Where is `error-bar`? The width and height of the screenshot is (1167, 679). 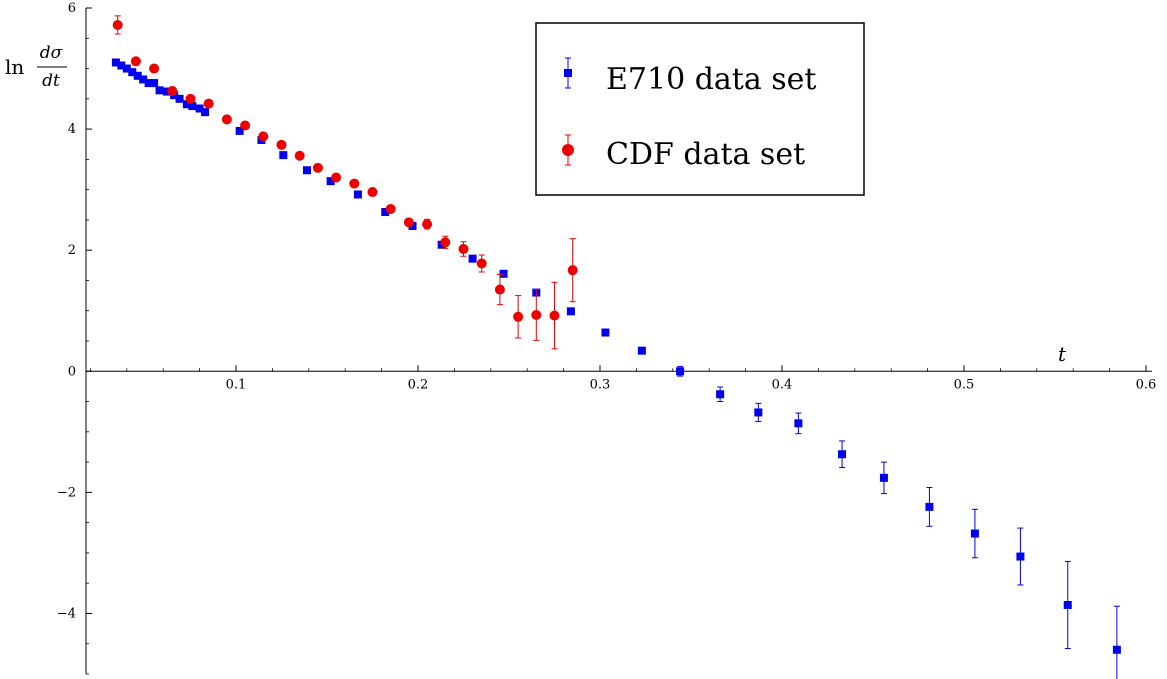 error-bar is located at coordinates (1116, 642).